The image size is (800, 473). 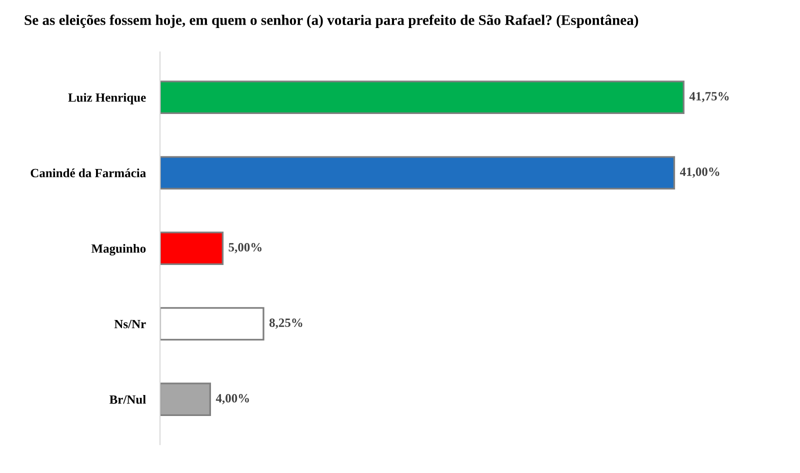 I want to click on y-tick-label: Br/Nul, so click(x=128, y=399).